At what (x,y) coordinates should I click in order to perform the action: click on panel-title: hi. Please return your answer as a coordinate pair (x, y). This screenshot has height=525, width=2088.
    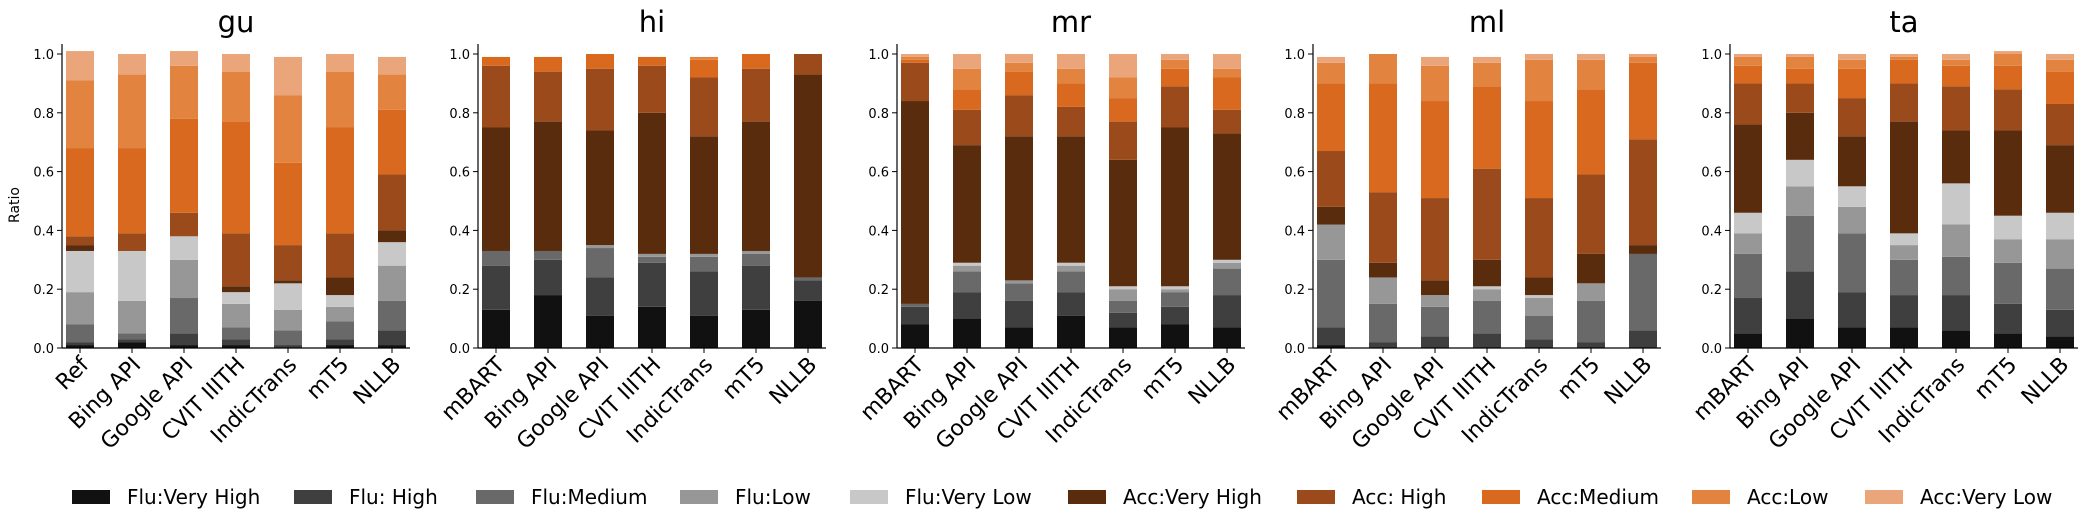
    Looking at the image, I should click on (652, 22).